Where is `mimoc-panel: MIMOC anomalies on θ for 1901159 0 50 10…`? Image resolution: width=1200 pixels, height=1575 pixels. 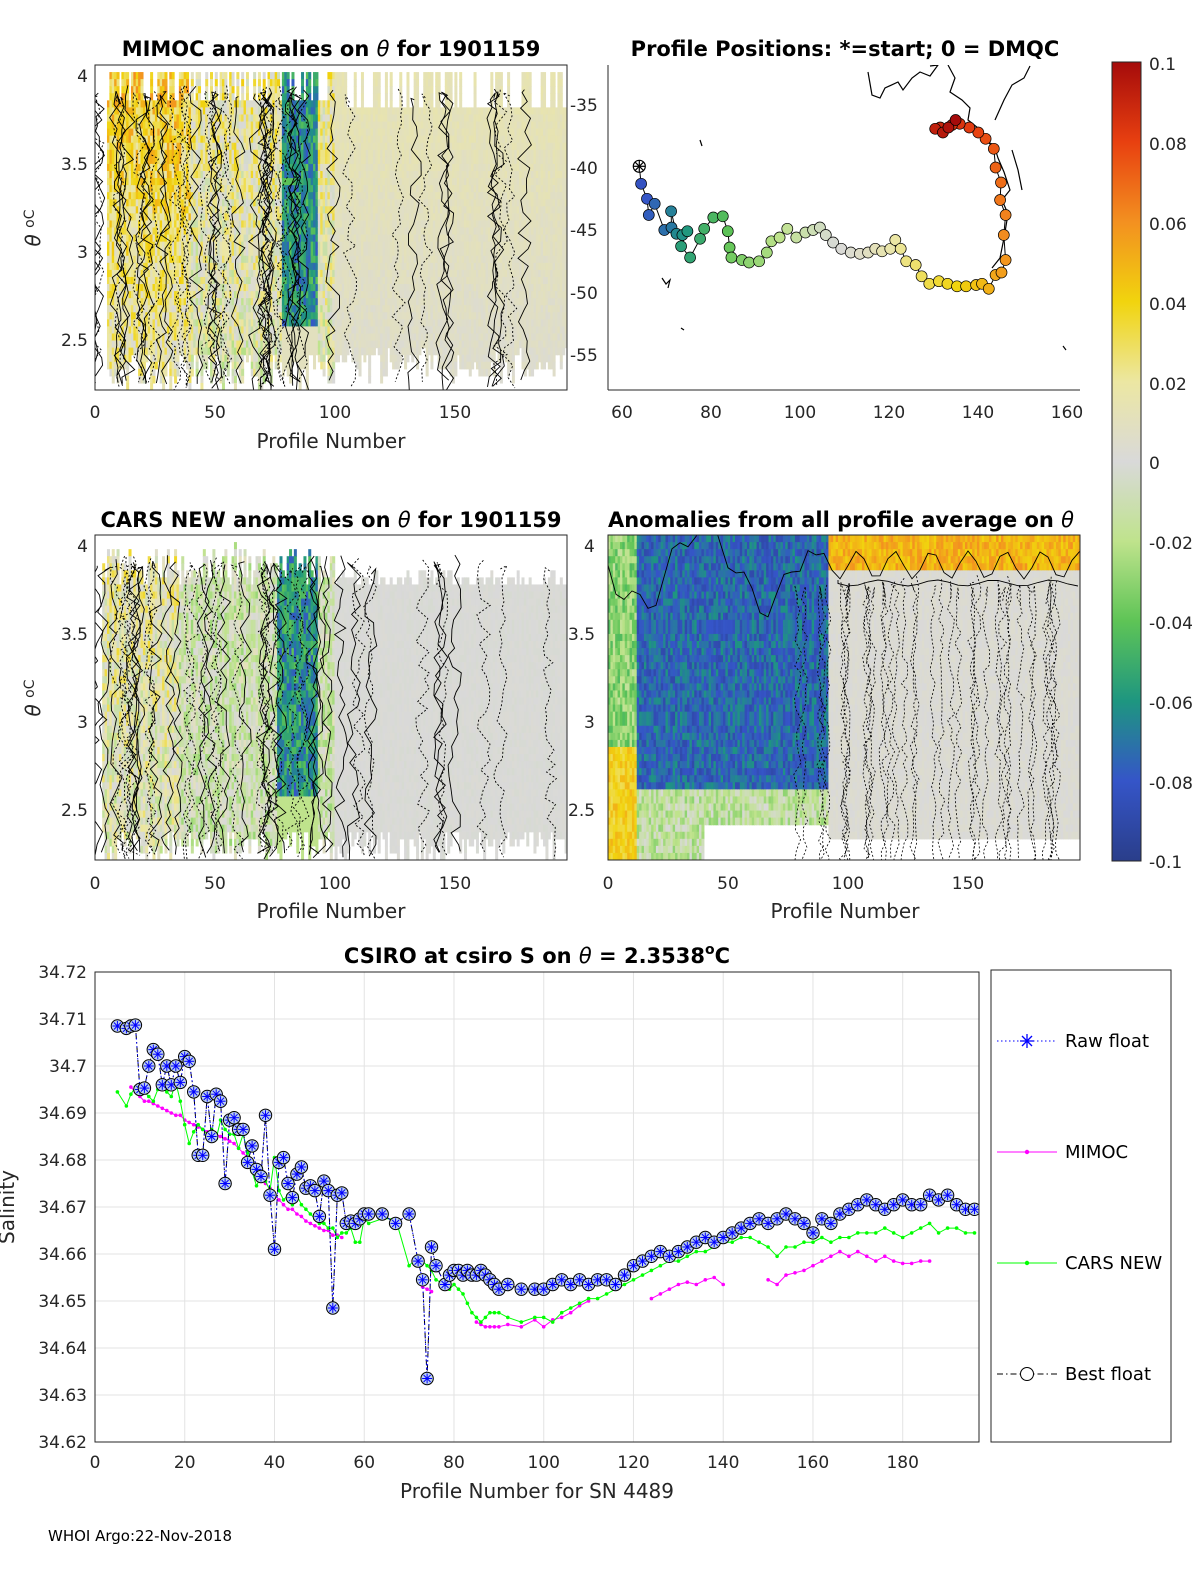 mimoc-panel: MIMOC anomalies on θ for 1901159 0 50 10… is located at coordinates (294, 245).